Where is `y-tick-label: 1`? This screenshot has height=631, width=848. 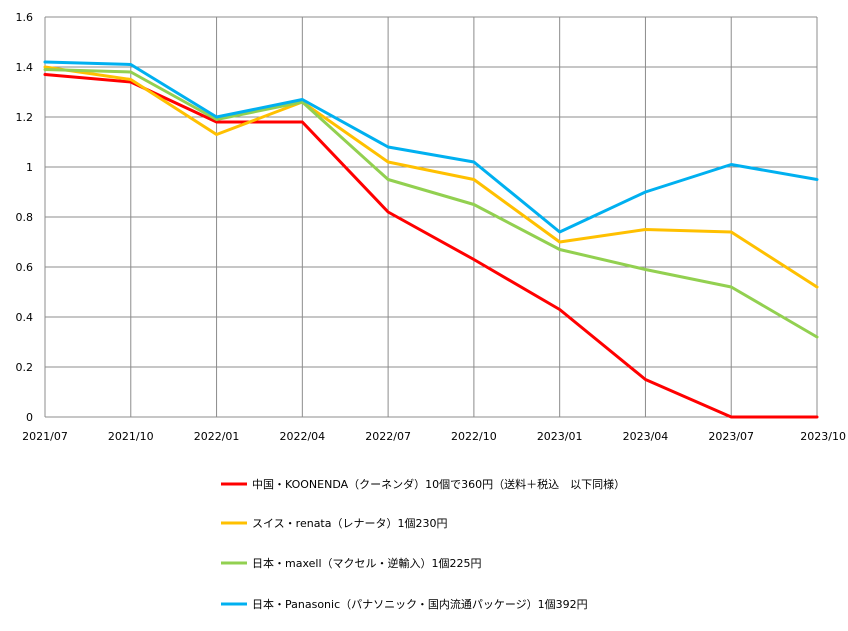
y-tick-label: 1 is located at coordinates (29, 167).